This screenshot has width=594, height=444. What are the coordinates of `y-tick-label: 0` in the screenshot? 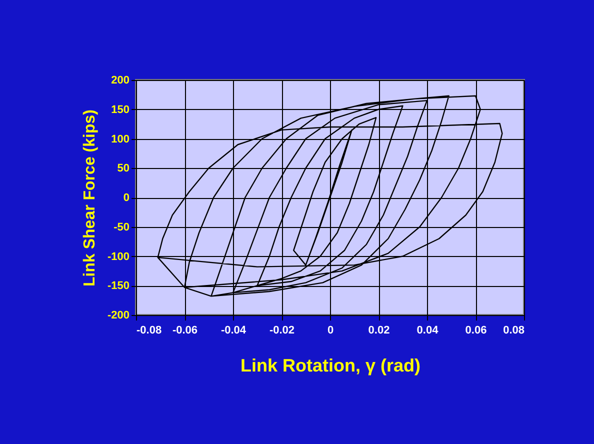 It's located at (126, 198).